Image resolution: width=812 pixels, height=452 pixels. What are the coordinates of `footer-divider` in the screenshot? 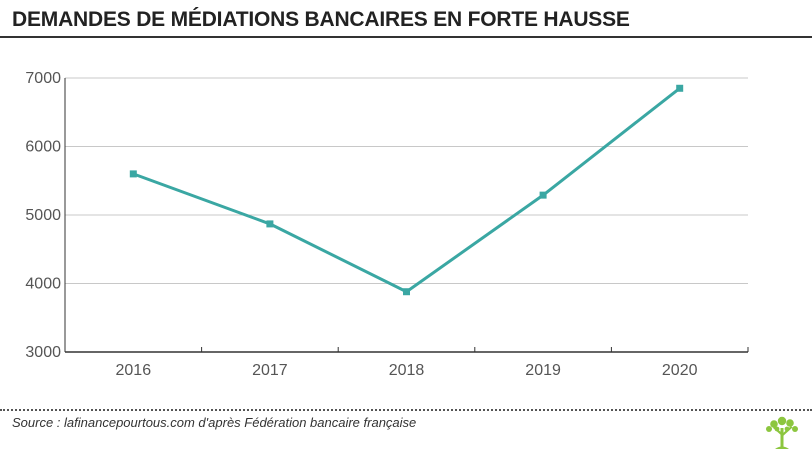 It's located at (406, 410).